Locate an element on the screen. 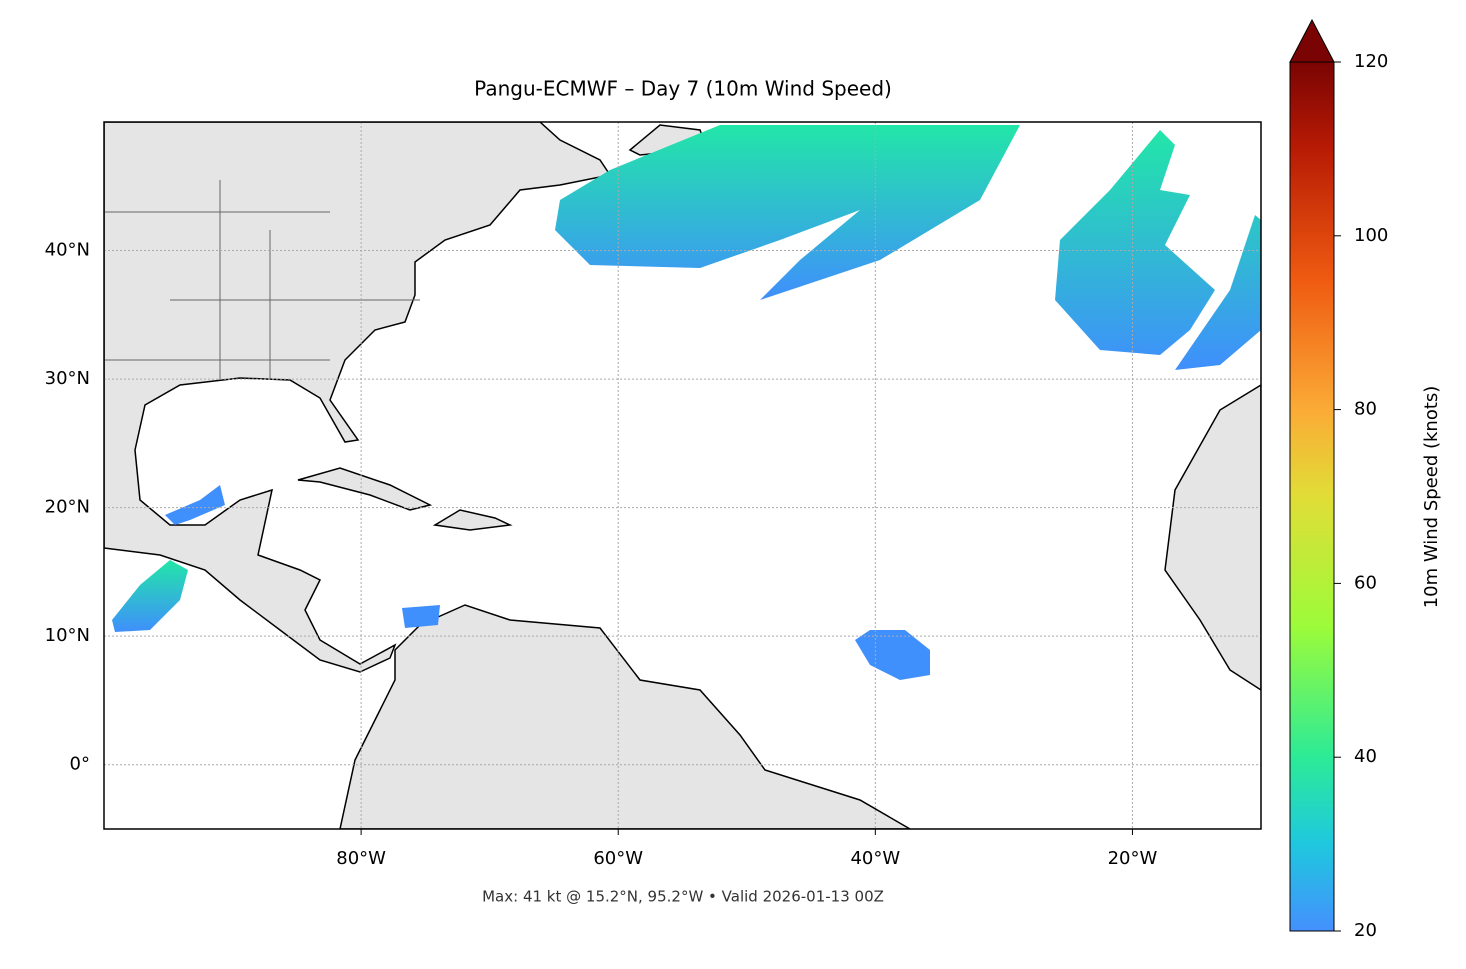 This screenshot has height=969, width=1466. south-america is located at coordinates (625, 716).